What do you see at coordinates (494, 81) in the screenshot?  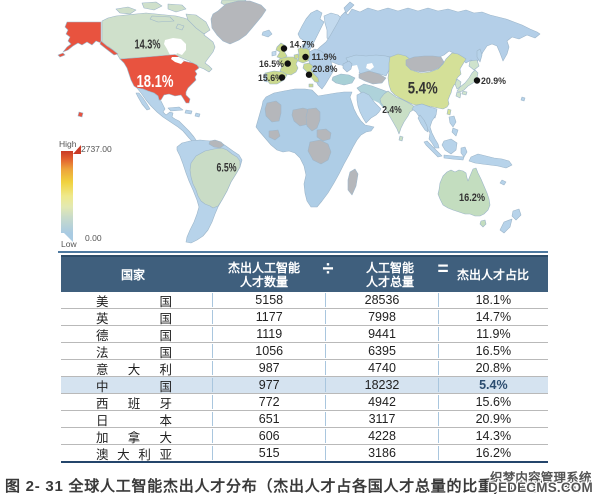 I see `svg-text: 20.9%` at bounding box center [494, 81].